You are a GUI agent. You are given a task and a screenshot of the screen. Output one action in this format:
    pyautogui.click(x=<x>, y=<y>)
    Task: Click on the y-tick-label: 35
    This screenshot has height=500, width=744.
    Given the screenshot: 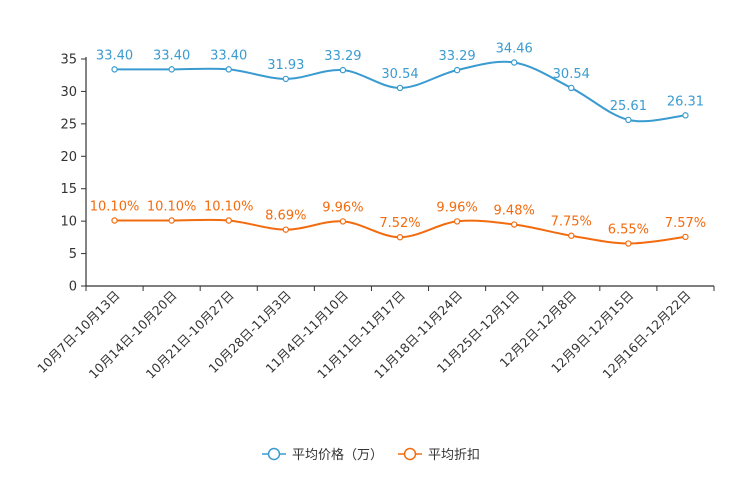 What is the action you would take?
    pyautogui.click(x=68, y=60)
    